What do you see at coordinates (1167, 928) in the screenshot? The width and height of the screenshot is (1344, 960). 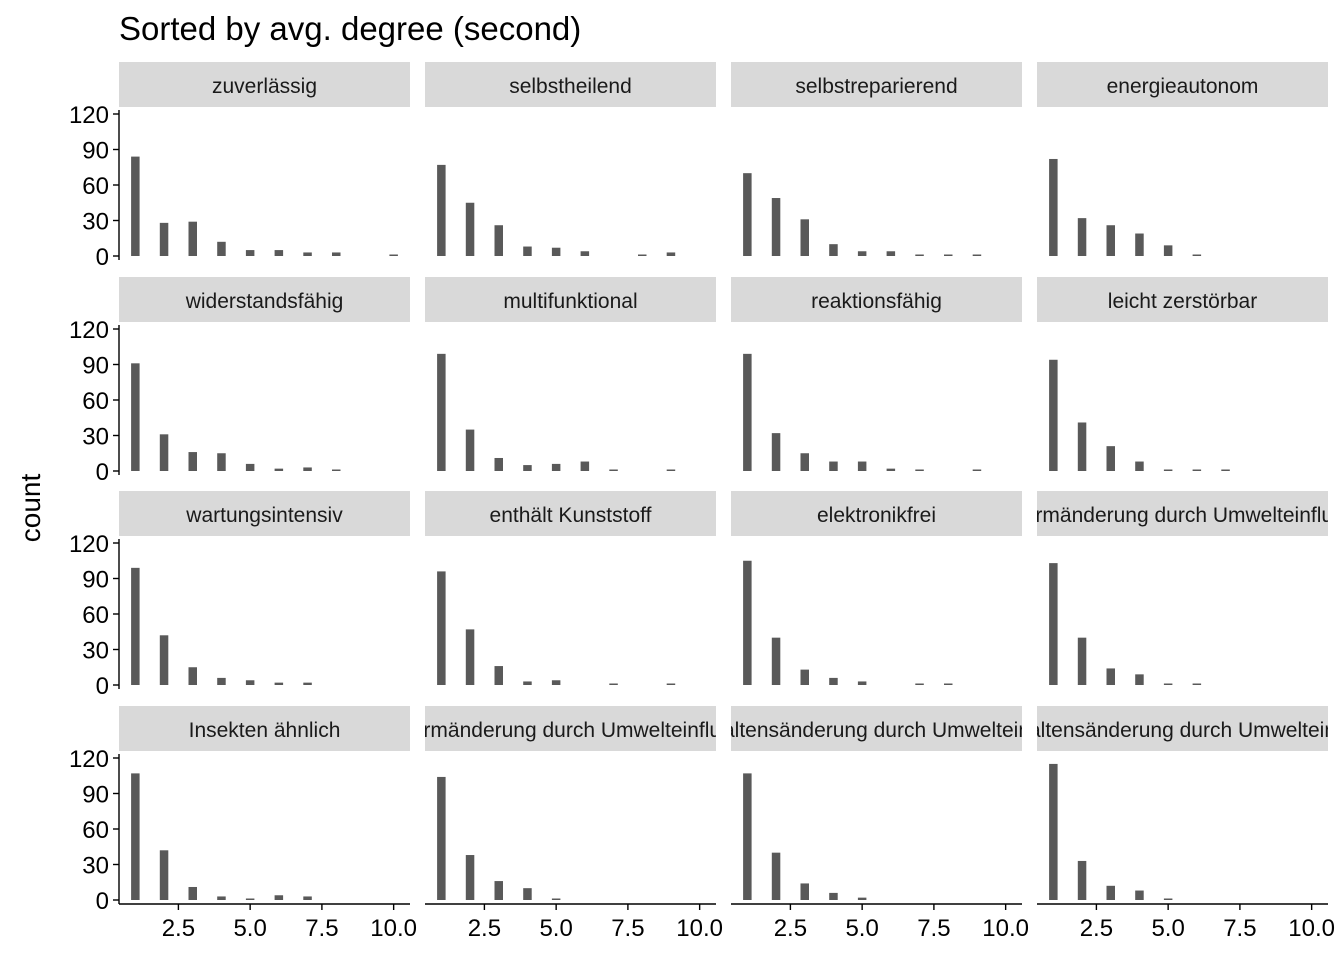 I see `x-tick-label: 5.0` at bounding box center [1167, 928].